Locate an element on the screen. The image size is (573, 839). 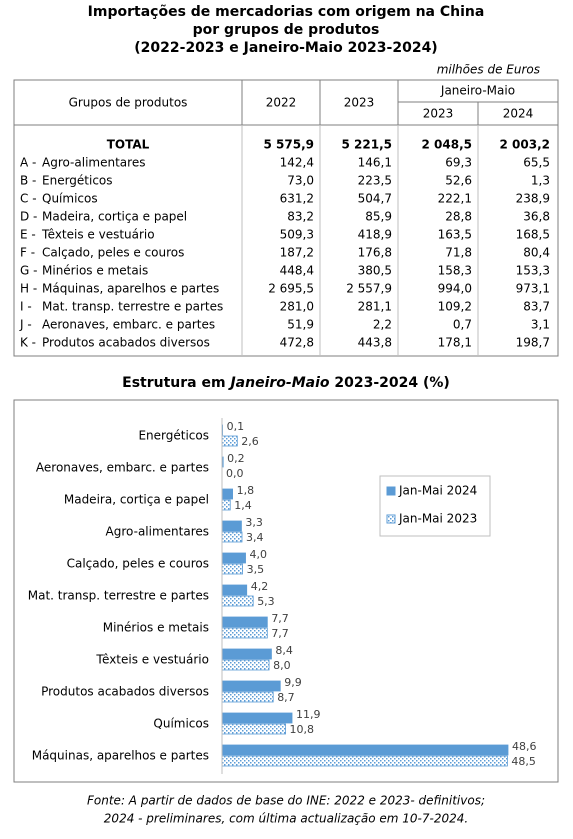
column-header: Janeiro-Maio is located at coordinates (477, 91).